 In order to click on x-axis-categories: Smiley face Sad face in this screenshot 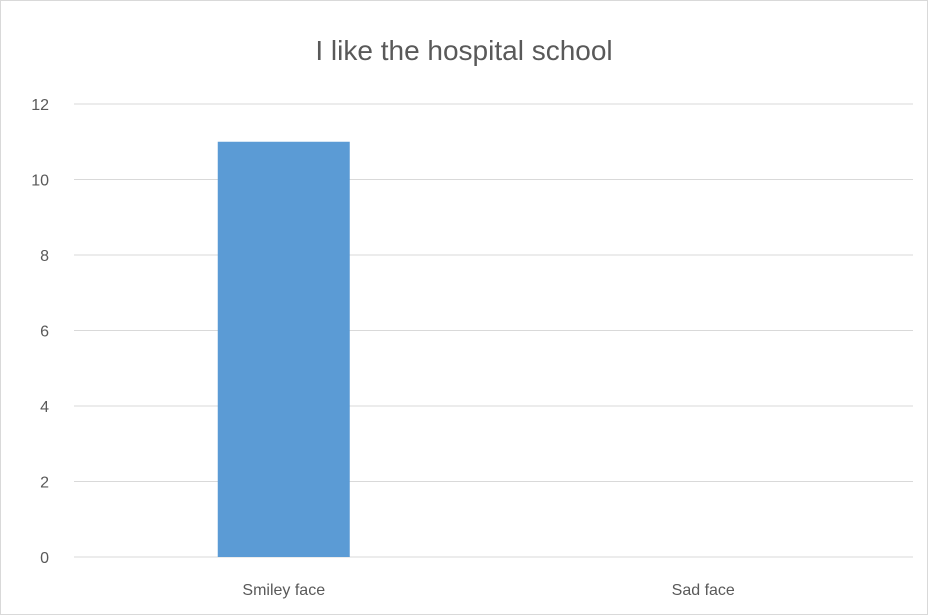, I will do `click(488, 590)`.